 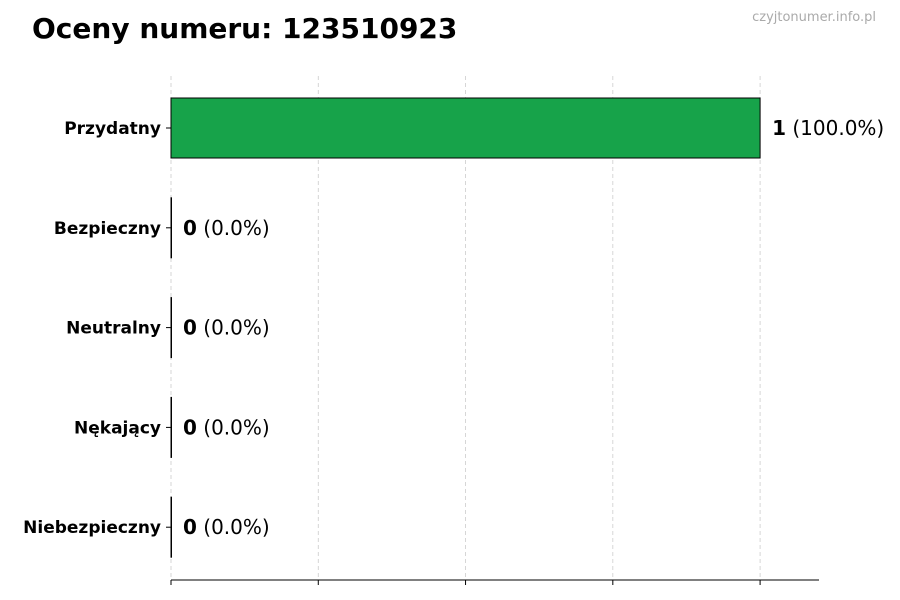 I want to click on data-label-percent: (100.0%), so click(x=835, y=128).